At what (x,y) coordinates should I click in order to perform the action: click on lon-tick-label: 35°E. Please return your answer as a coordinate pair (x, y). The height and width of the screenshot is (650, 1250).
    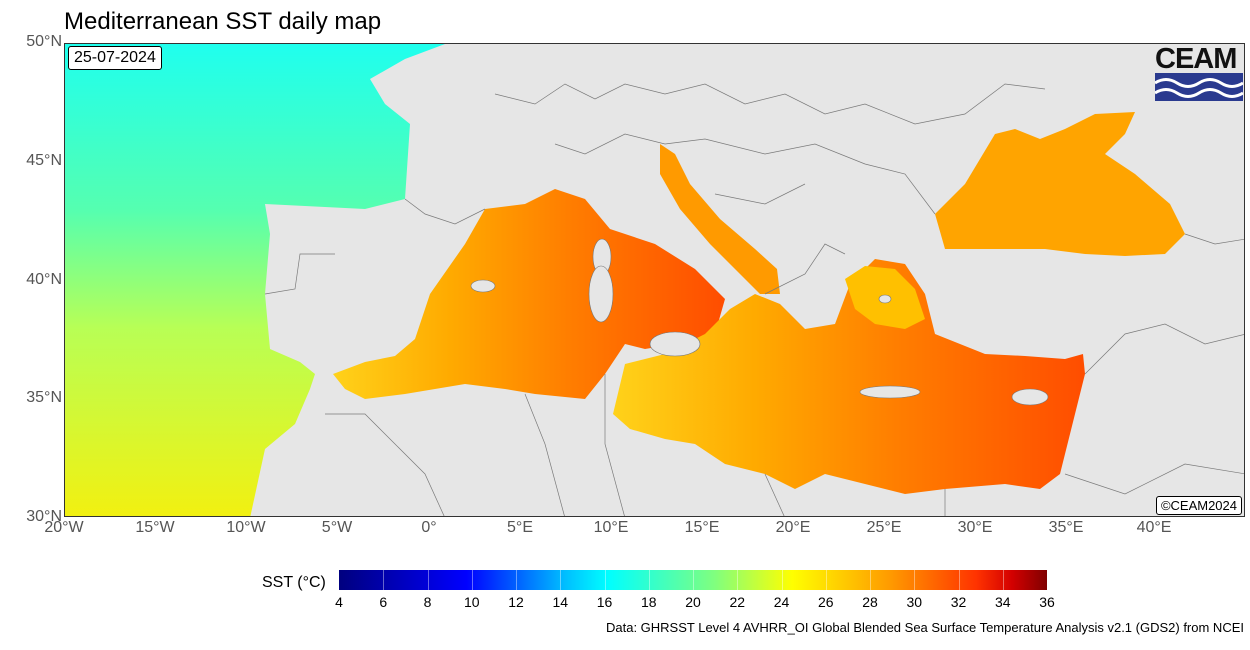
    Looking at the image, I should click on (1066, 527).